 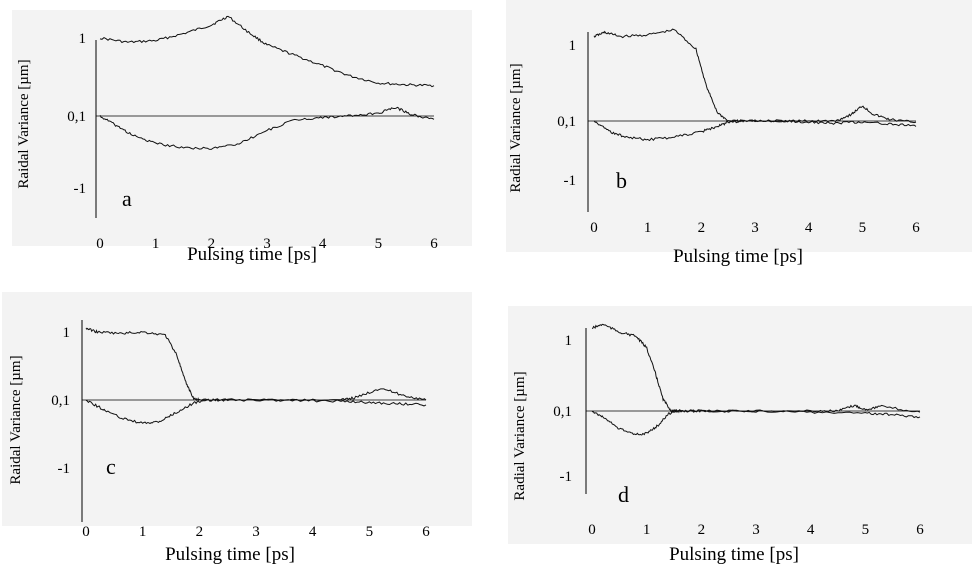 What do you see at coordinates (621, 180) in the screenshot?
I see `panel-label: b` at bounding box center [621, 180].